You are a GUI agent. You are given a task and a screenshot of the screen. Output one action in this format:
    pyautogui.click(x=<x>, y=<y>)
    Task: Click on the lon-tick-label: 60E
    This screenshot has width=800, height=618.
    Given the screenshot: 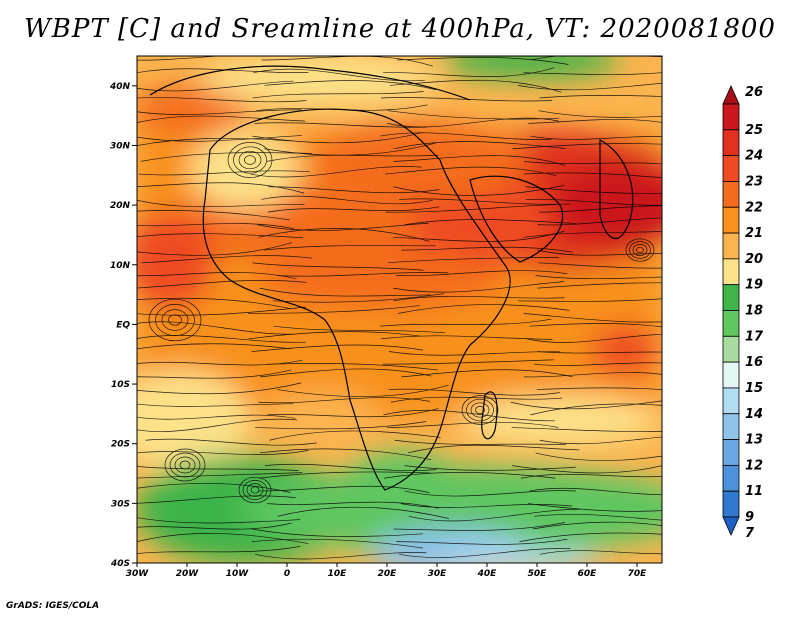 What is the action you would take?
    pyautogui.click(x=588, y=574)
    